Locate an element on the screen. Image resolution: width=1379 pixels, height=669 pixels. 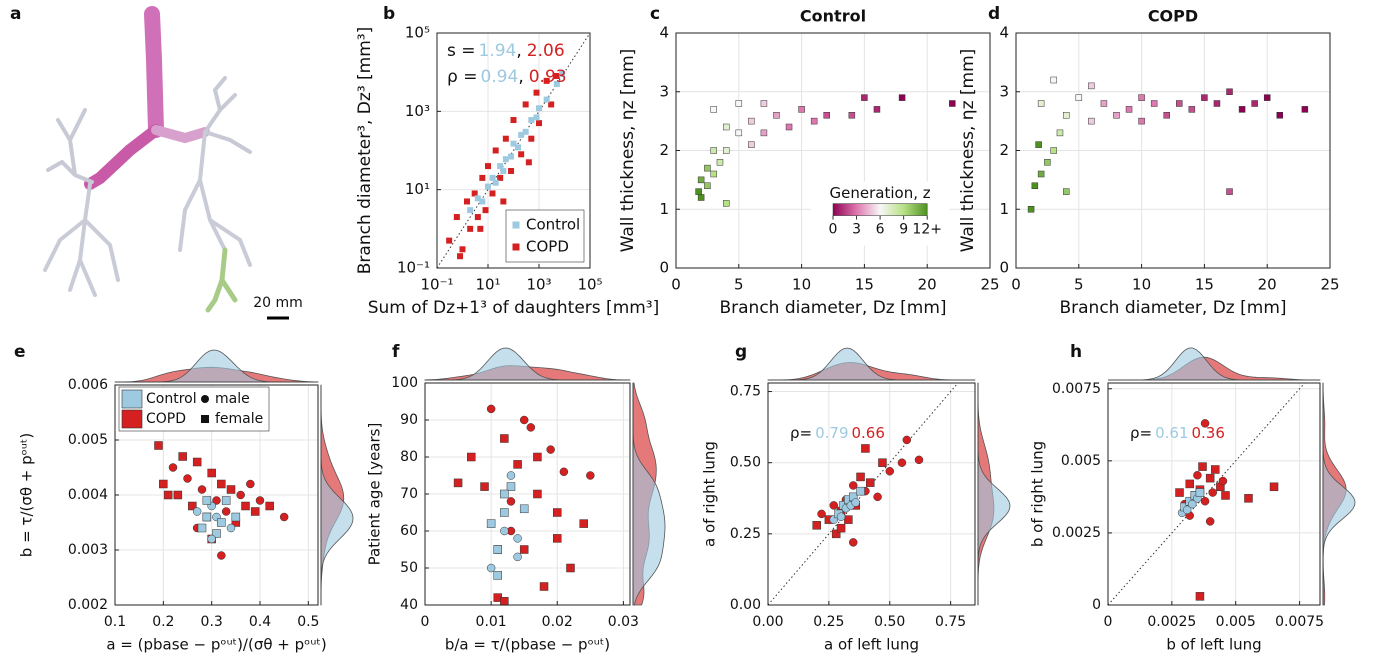
legend-label: COPD is located at coordinates (166, 419).